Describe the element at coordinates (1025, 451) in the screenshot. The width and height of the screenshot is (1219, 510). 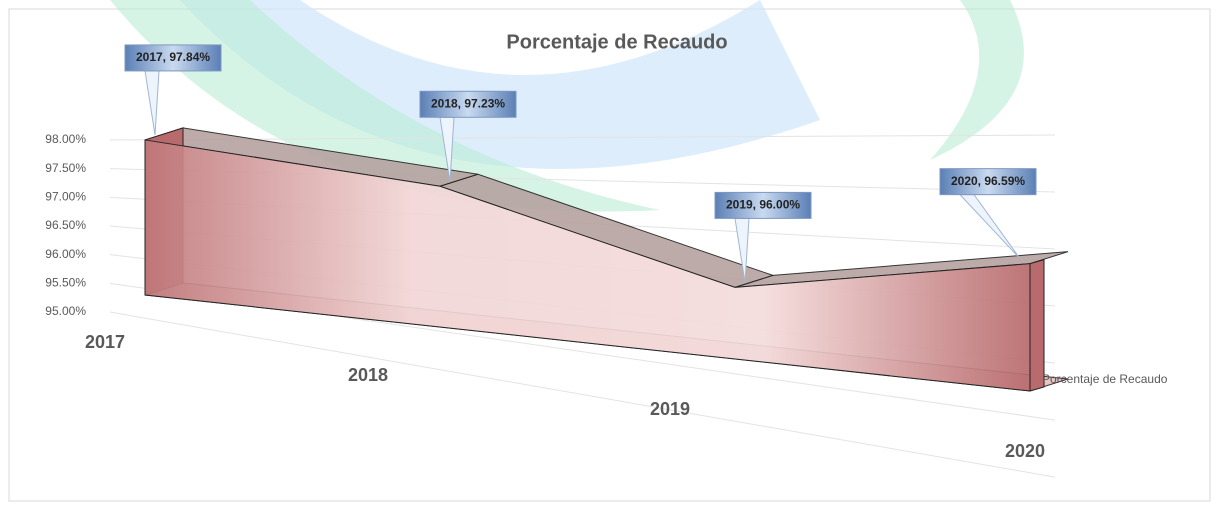
I see `x-tick-label: 2020` at that location.